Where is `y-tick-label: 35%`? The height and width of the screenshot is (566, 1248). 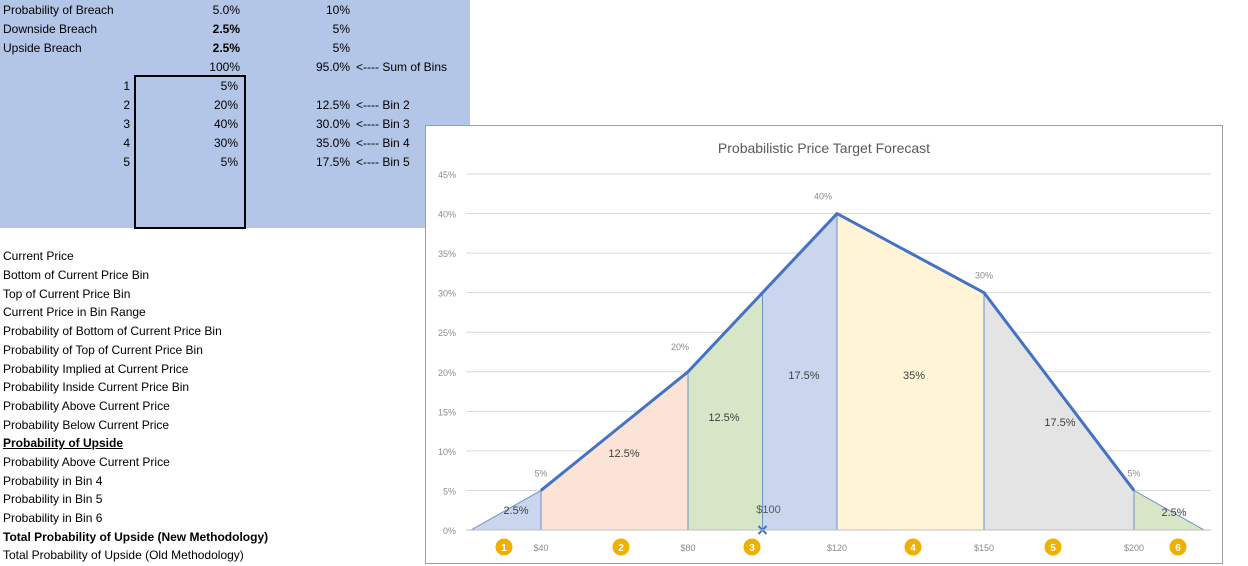
y-tick-label: 35% is located at coordinates (447, 254).